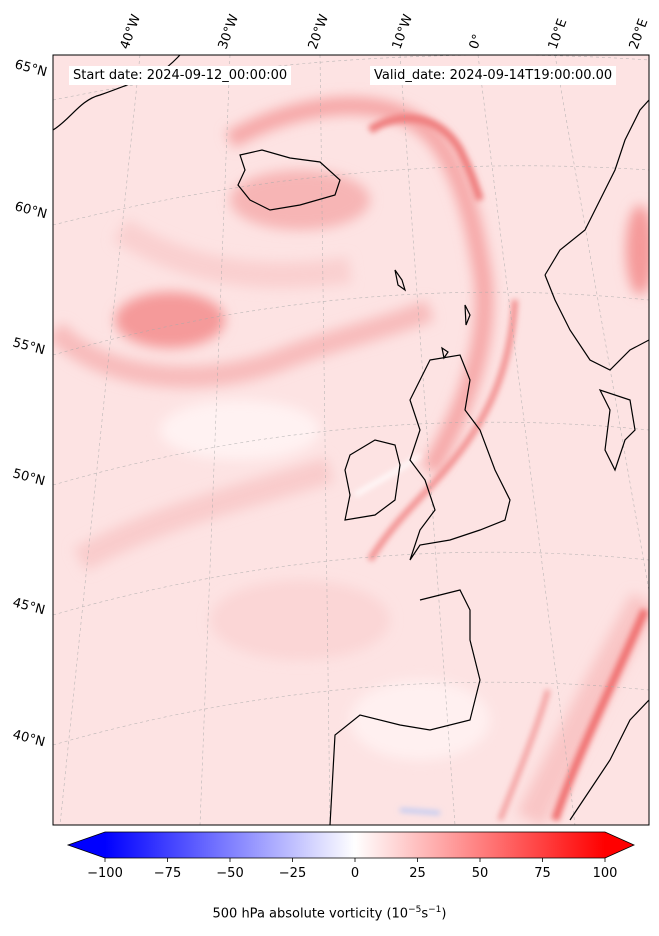 The height and width of the screenshot is (936, 659). I want to click on colorbar-title-exp2: −1, so click(435, 910).